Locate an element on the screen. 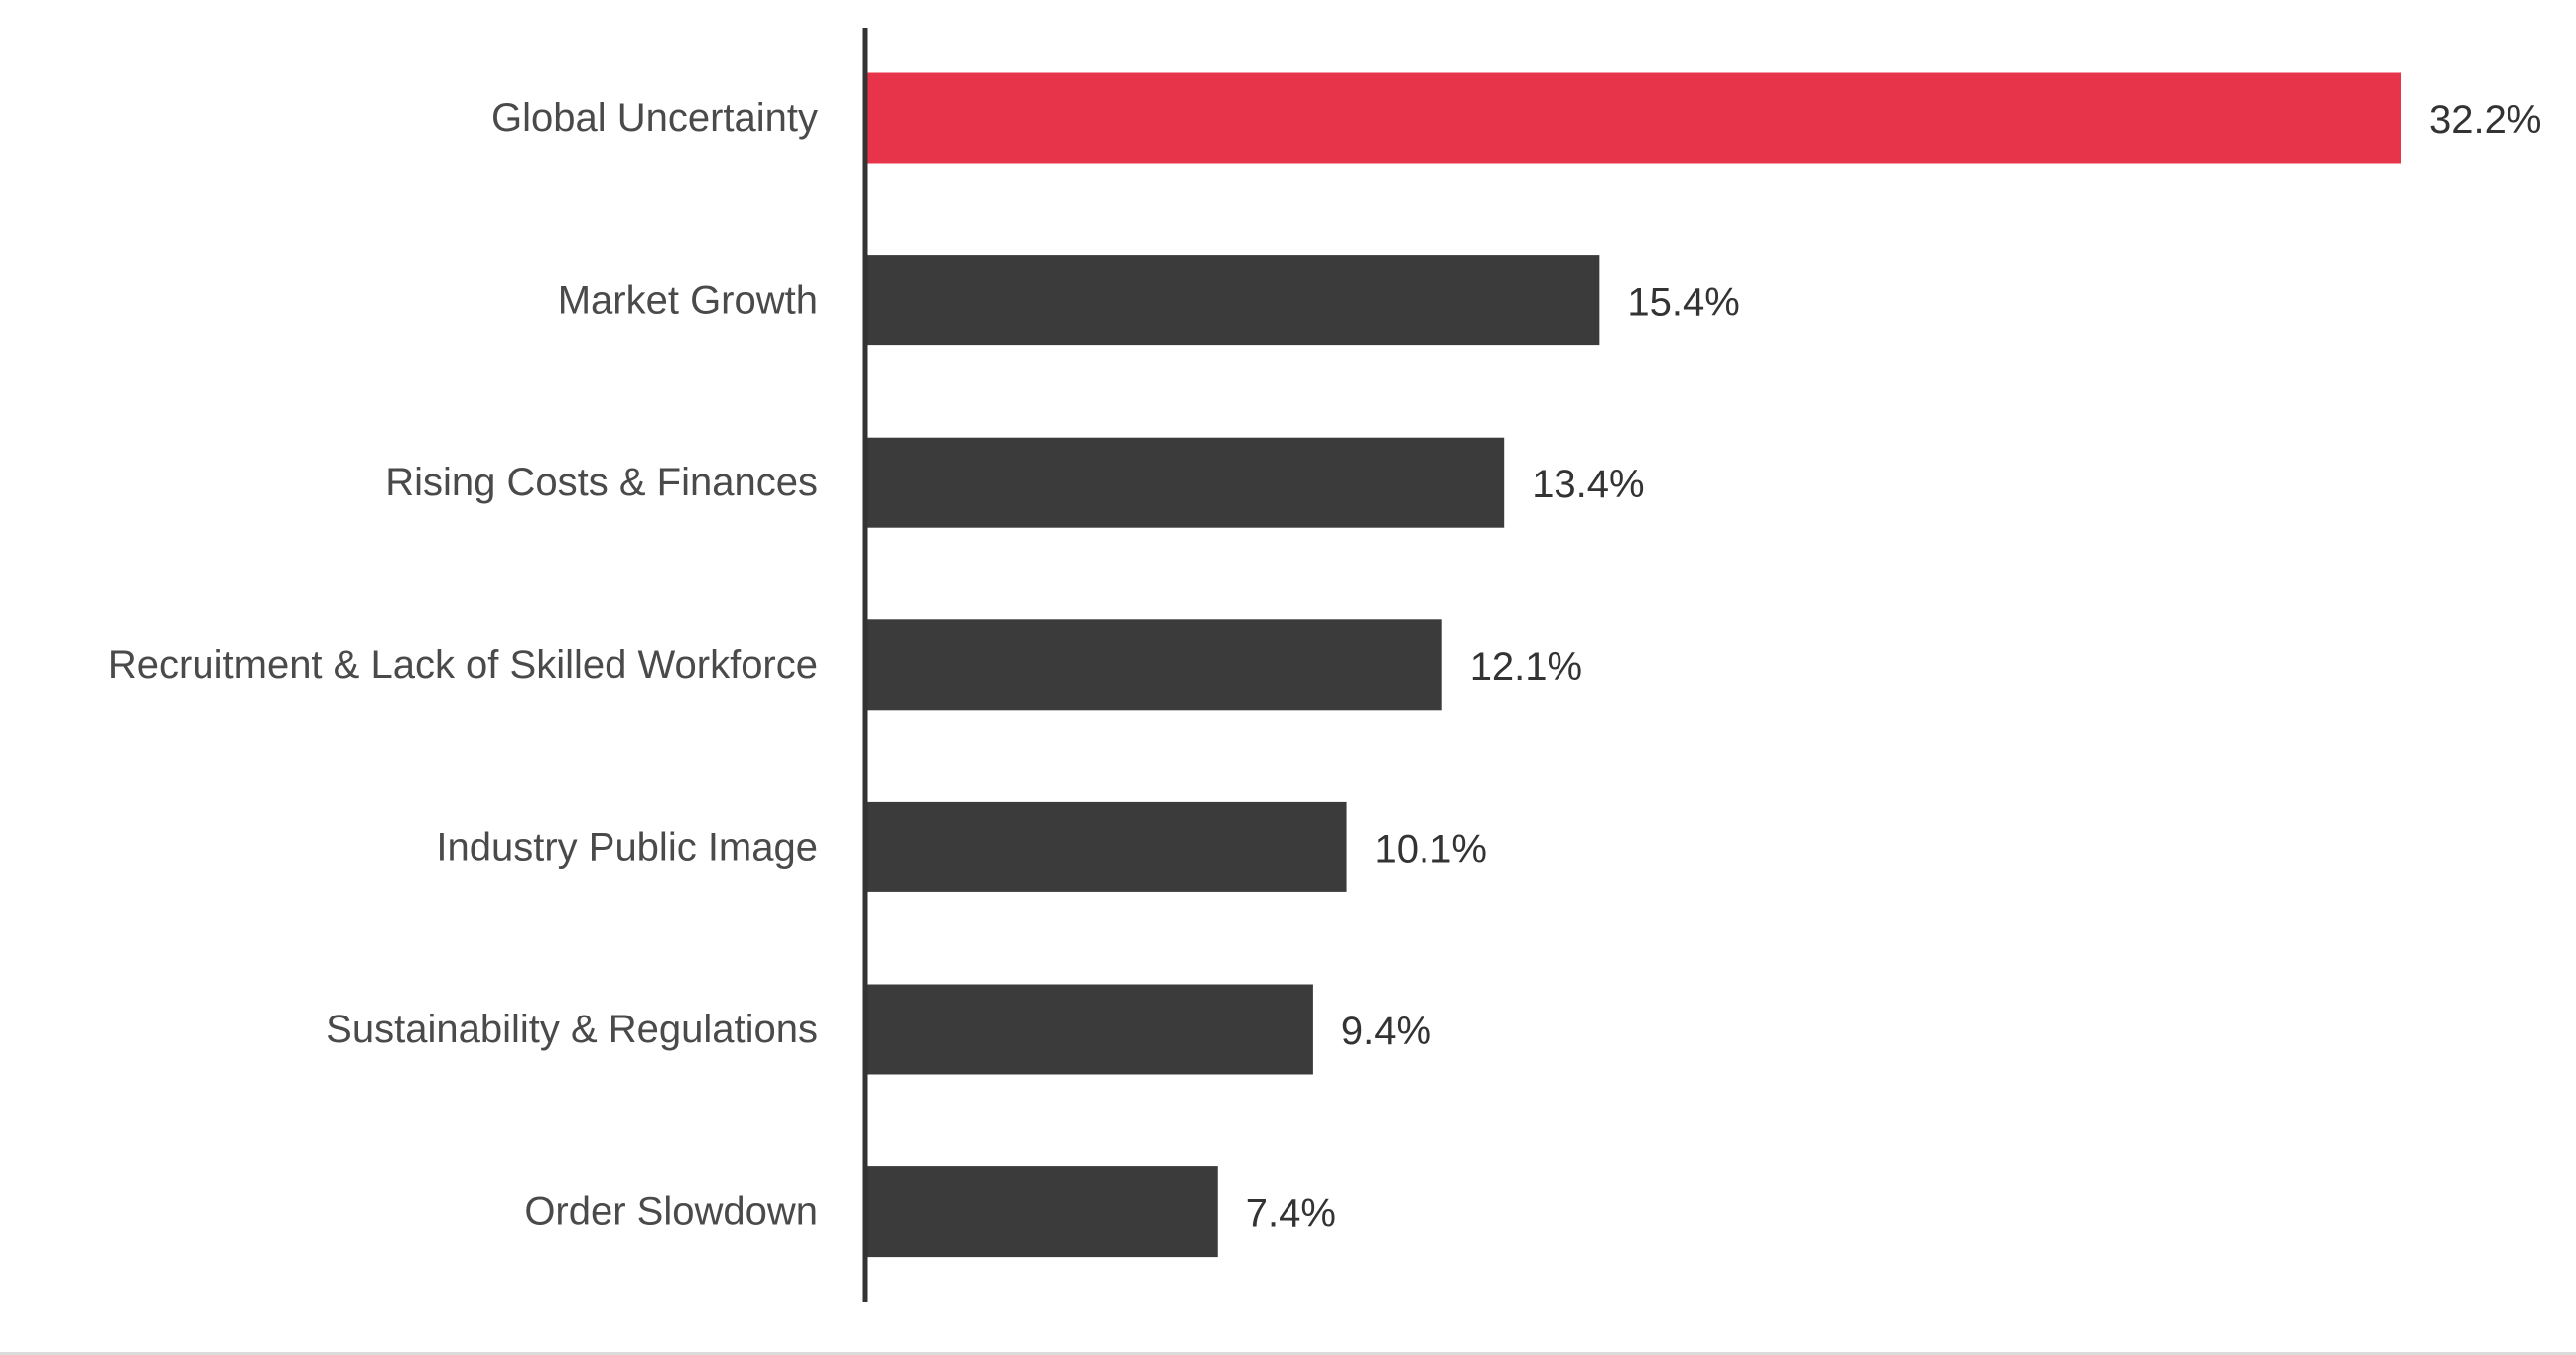 The image size is (2576, 1355). category-label-6: Order Slowdown is located at coordinates (671, 1212).